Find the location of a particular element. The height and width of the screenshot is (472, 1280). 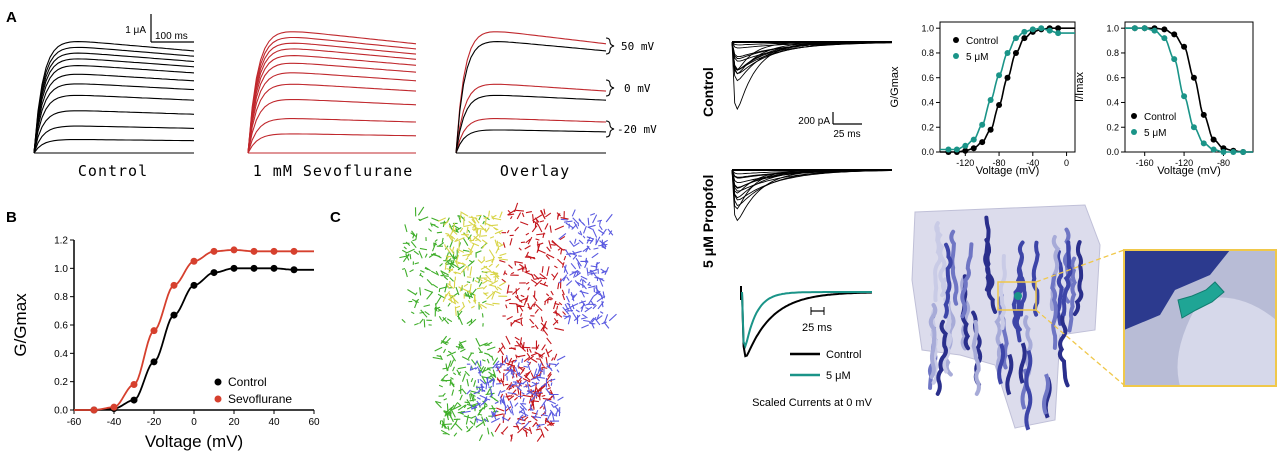

overlay-control-trace is located at coordinates (531, 97).